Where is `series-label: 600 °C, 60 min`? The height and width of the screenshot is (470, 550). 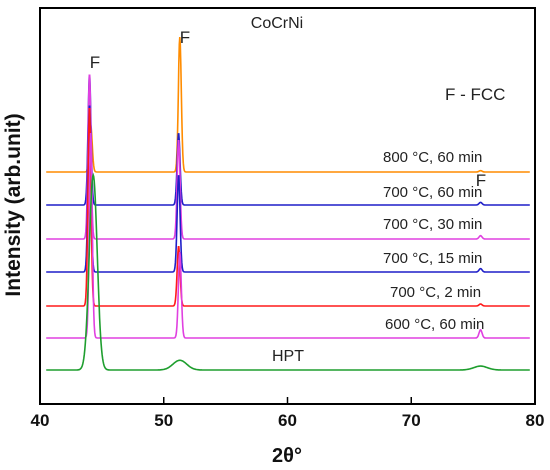
series-label: 600 °C, 60 min is located at coordinates (434, 324).